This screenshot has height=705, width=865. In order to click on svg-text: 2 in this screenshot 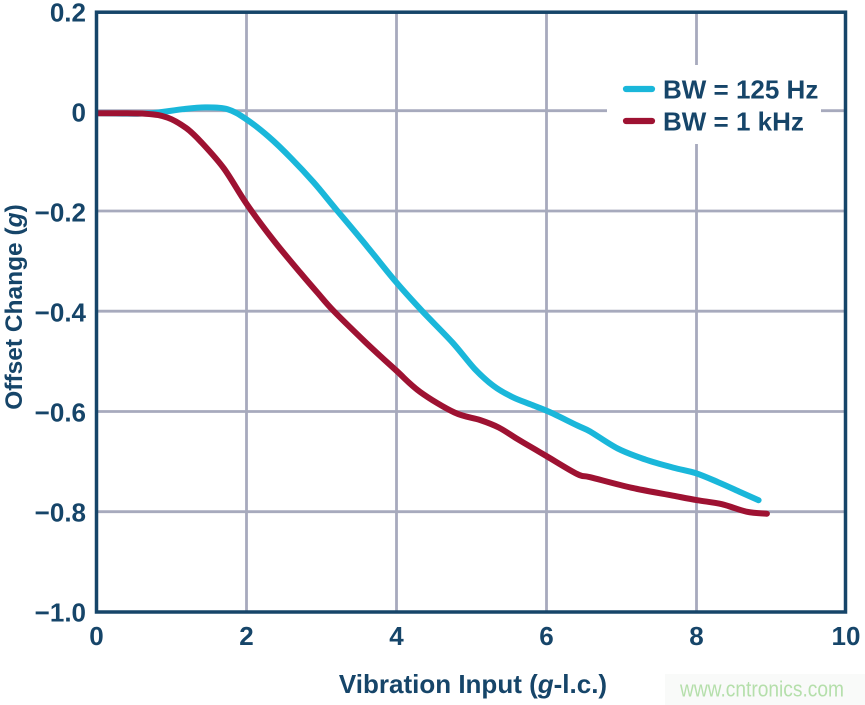, I will do `click(246, 636)`.